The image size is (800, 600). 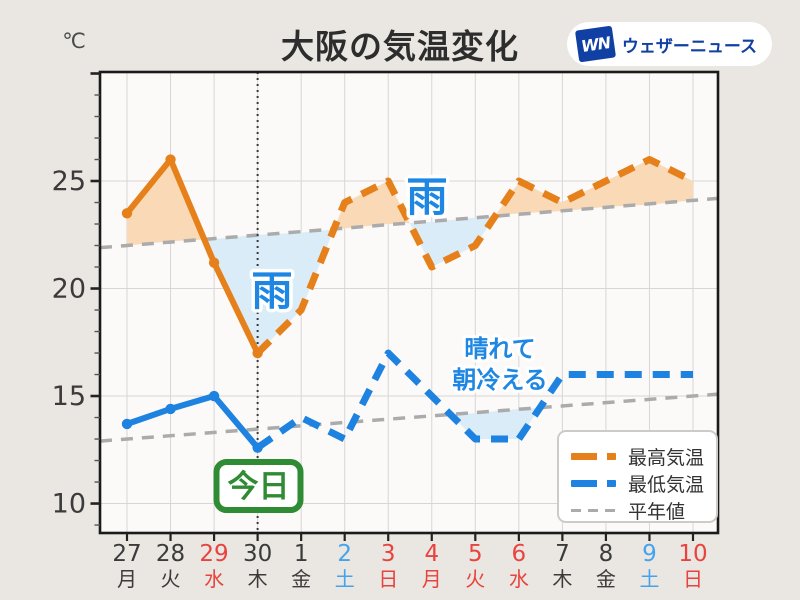 What do you see at coordinates (257, 554) in the screenshot?
I see `x-day-label: 30` at bounding box center [257, 554].